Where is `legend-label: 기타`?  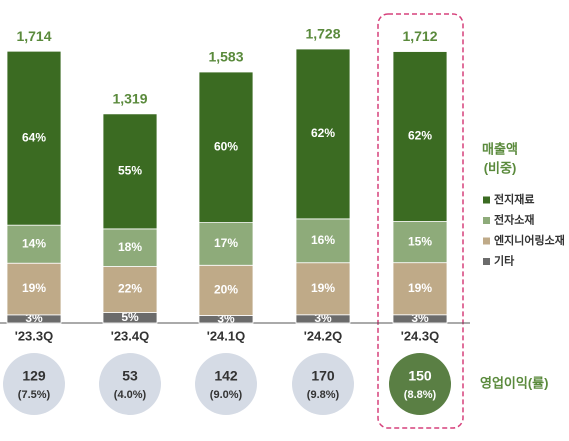 legend-label: 기타 is located at coordinates (504, 260).